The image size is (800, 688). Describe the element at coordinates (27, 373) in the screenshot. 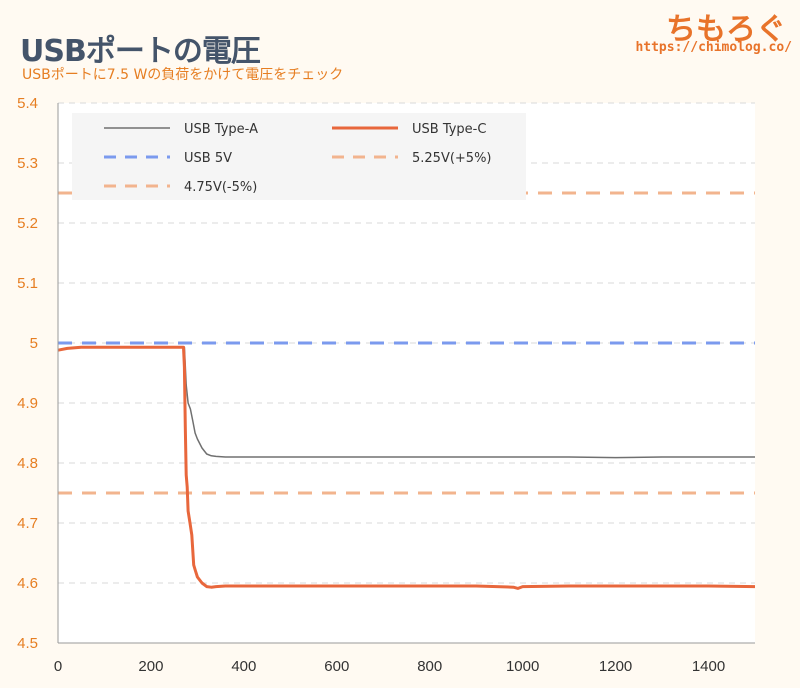

I see `y-axis-ticks: 4.5 4.6 4.7 4.8 4.9 5 5.1 5.2 5.3 5.4` at that location.